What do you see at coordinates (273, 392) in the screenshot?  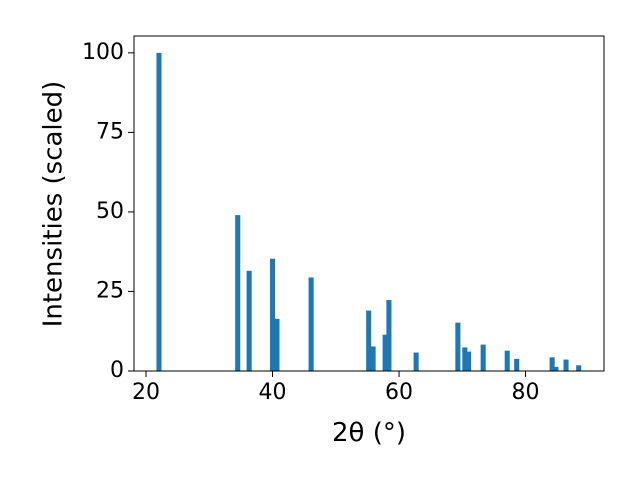 I see `x-tick-label: 40` at bounding box center [273, 392].